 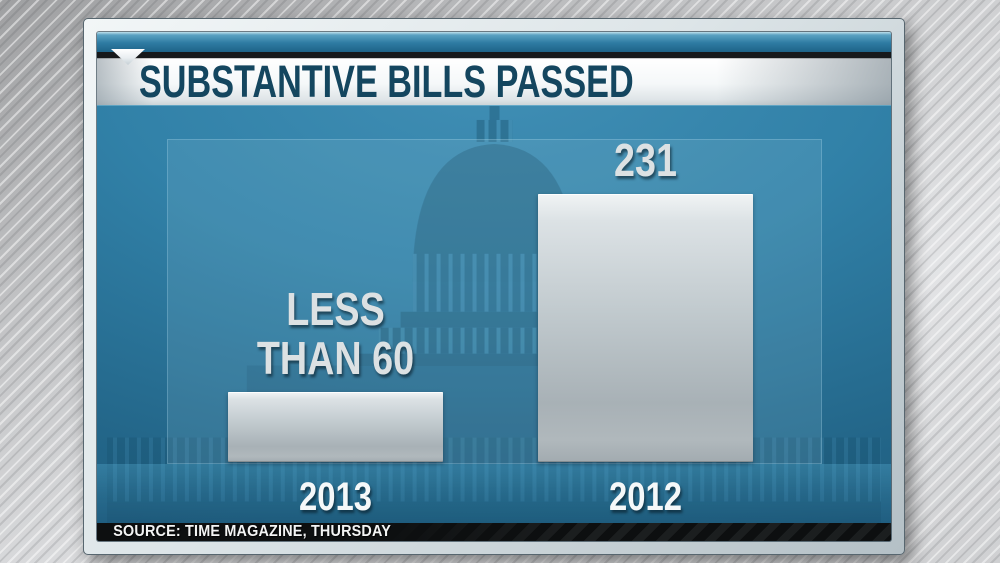 I want to click on bar-value-label: 231, so click(x=645, y=159).